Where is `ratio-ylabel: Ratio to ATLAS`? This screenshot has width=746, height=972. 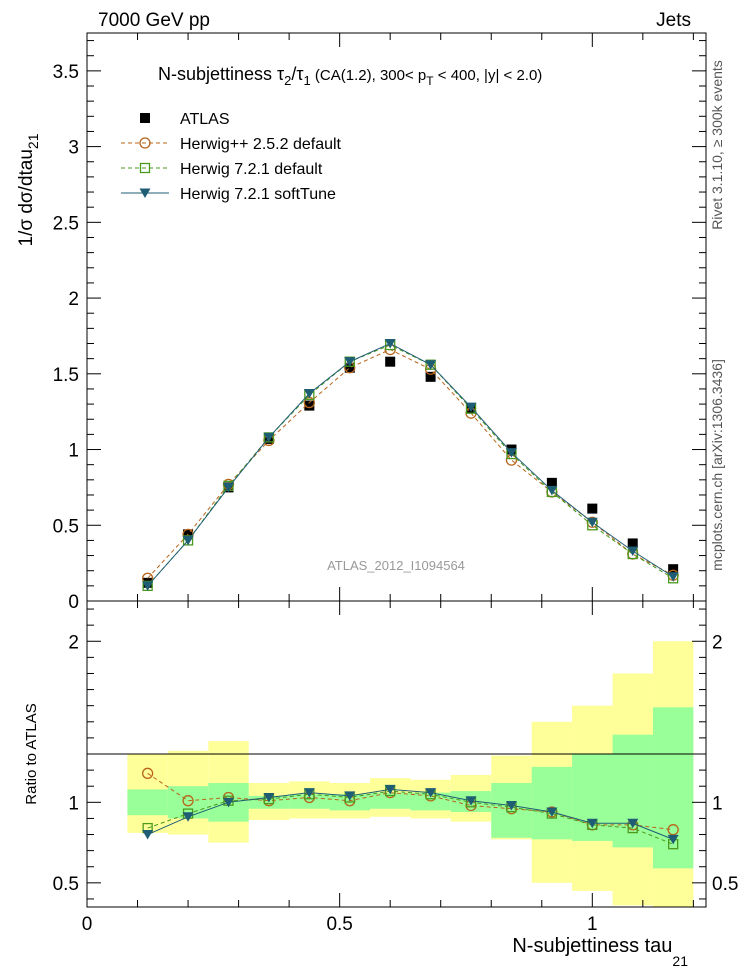
ratio-ylabel: Ratio to ATLAS is located at coordinates (31, 753).